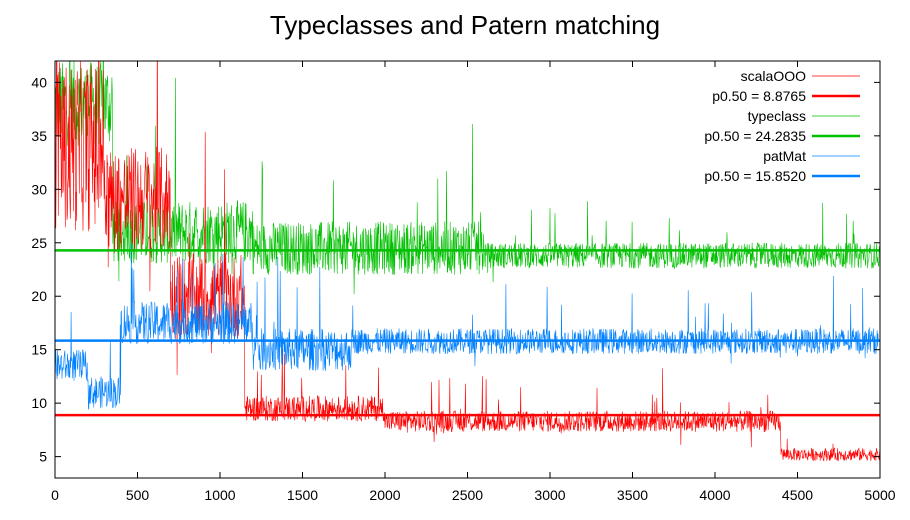  I want to click on x-tick-label: 5000, so click(879, 495).